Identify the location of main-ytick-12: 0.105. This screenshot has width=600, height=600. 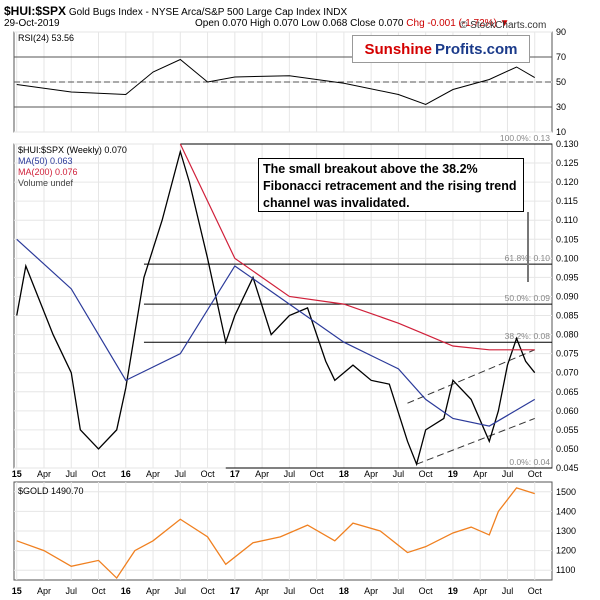
(567, 239).